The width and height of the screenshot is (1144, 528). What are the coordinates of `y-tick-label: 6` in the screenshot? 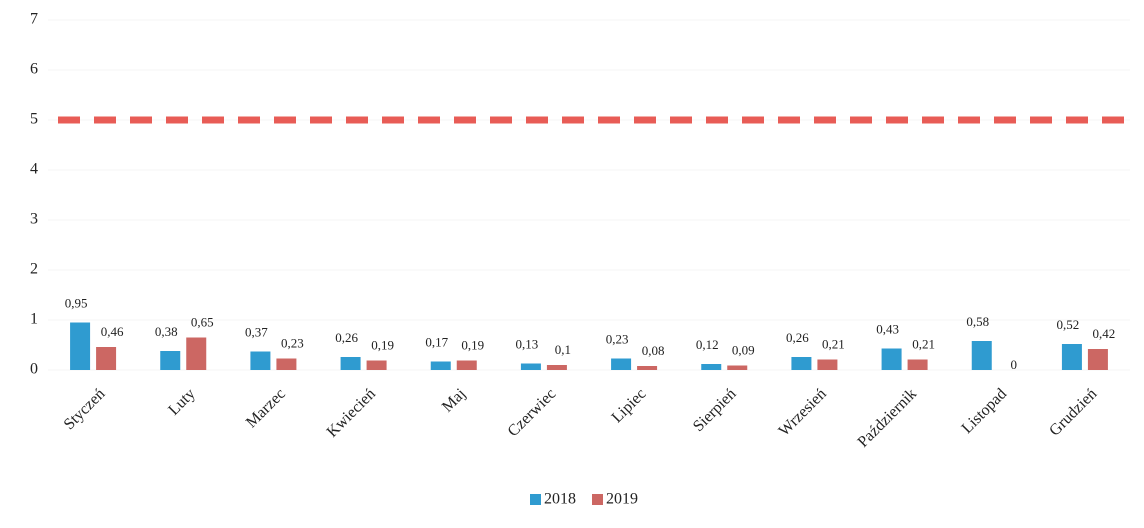 It's located at (34, 69).